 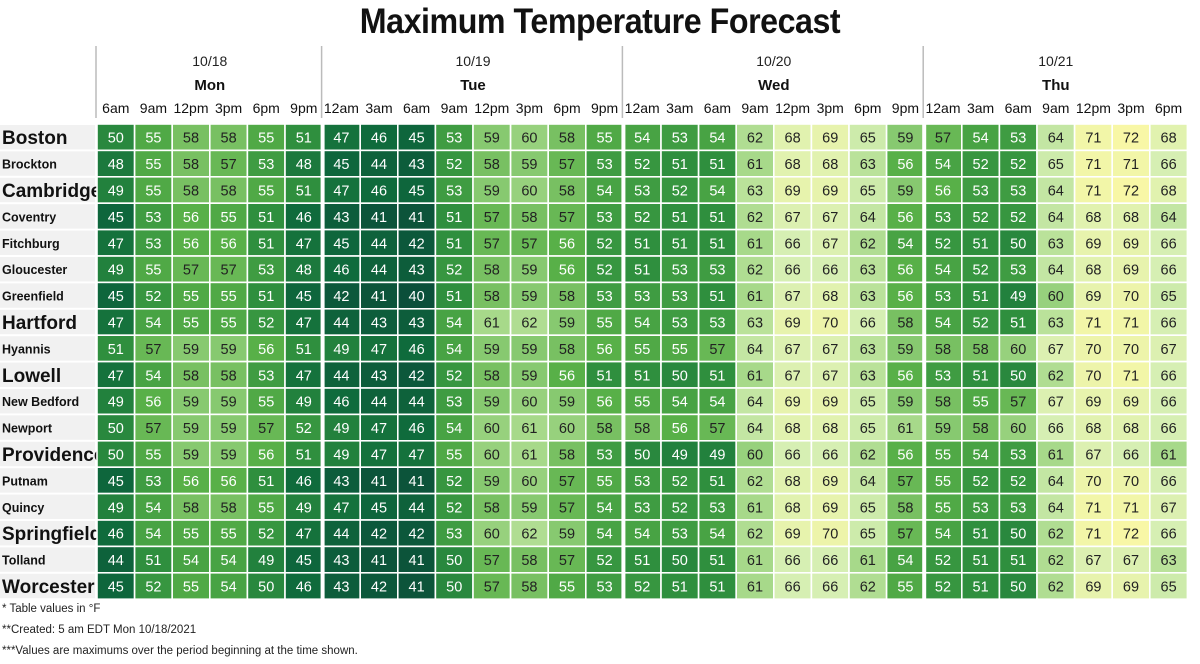 What do you see at coordinates (1056, 376) in the screenshot?
I see `cell-value: 62` at bounding box center [1056, 376].